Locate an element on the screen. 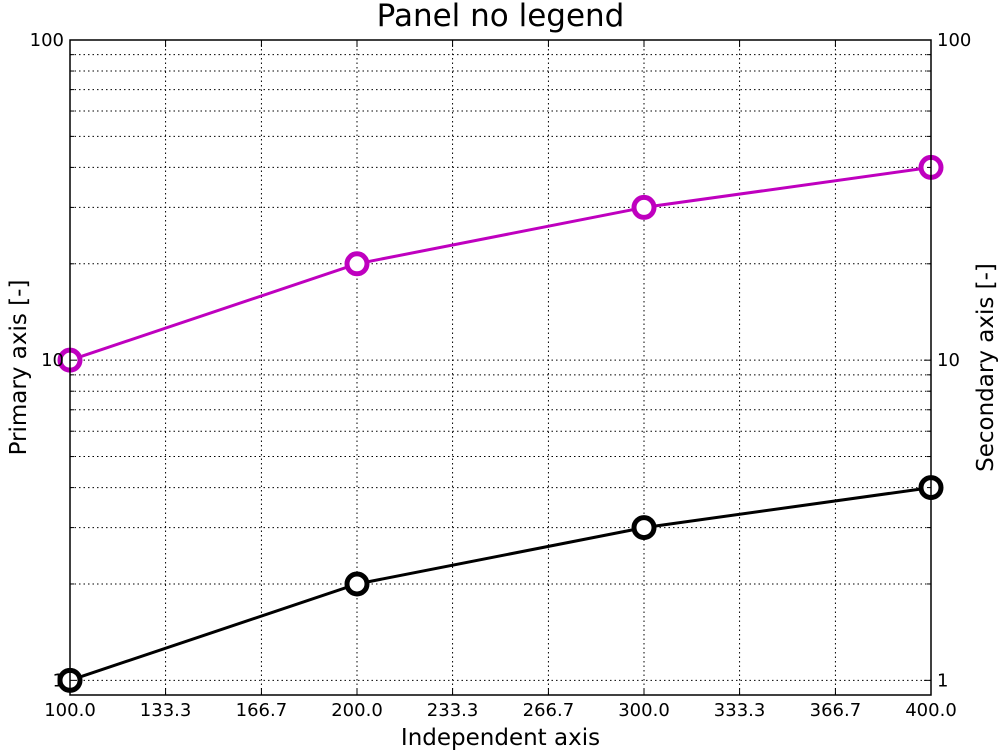 The image size is (1000, 750). y-tick-label: 1 is located at coordinates (58, 680).